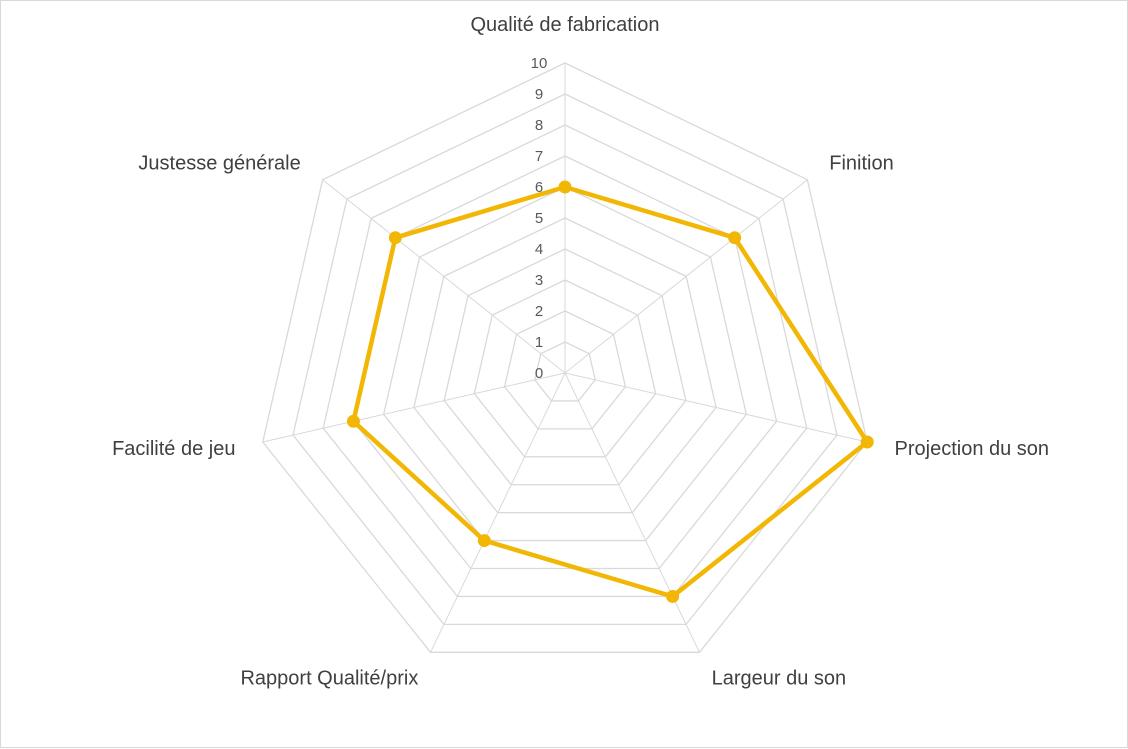  Describe the element at coordinates (539, 187) in the screenshot. I see `tick-label-6: 6` at that location.